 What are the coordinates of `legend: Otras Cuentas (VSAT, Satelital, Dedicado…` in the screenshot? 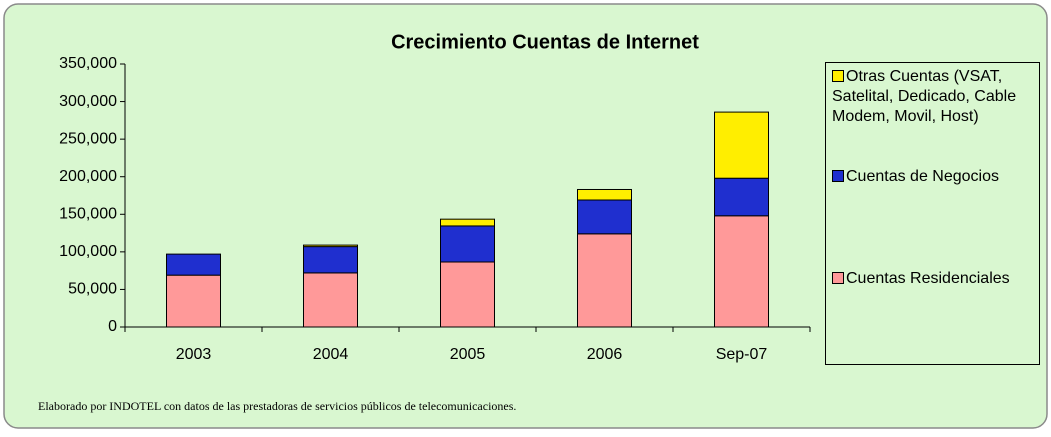 It's located at (932, 213).